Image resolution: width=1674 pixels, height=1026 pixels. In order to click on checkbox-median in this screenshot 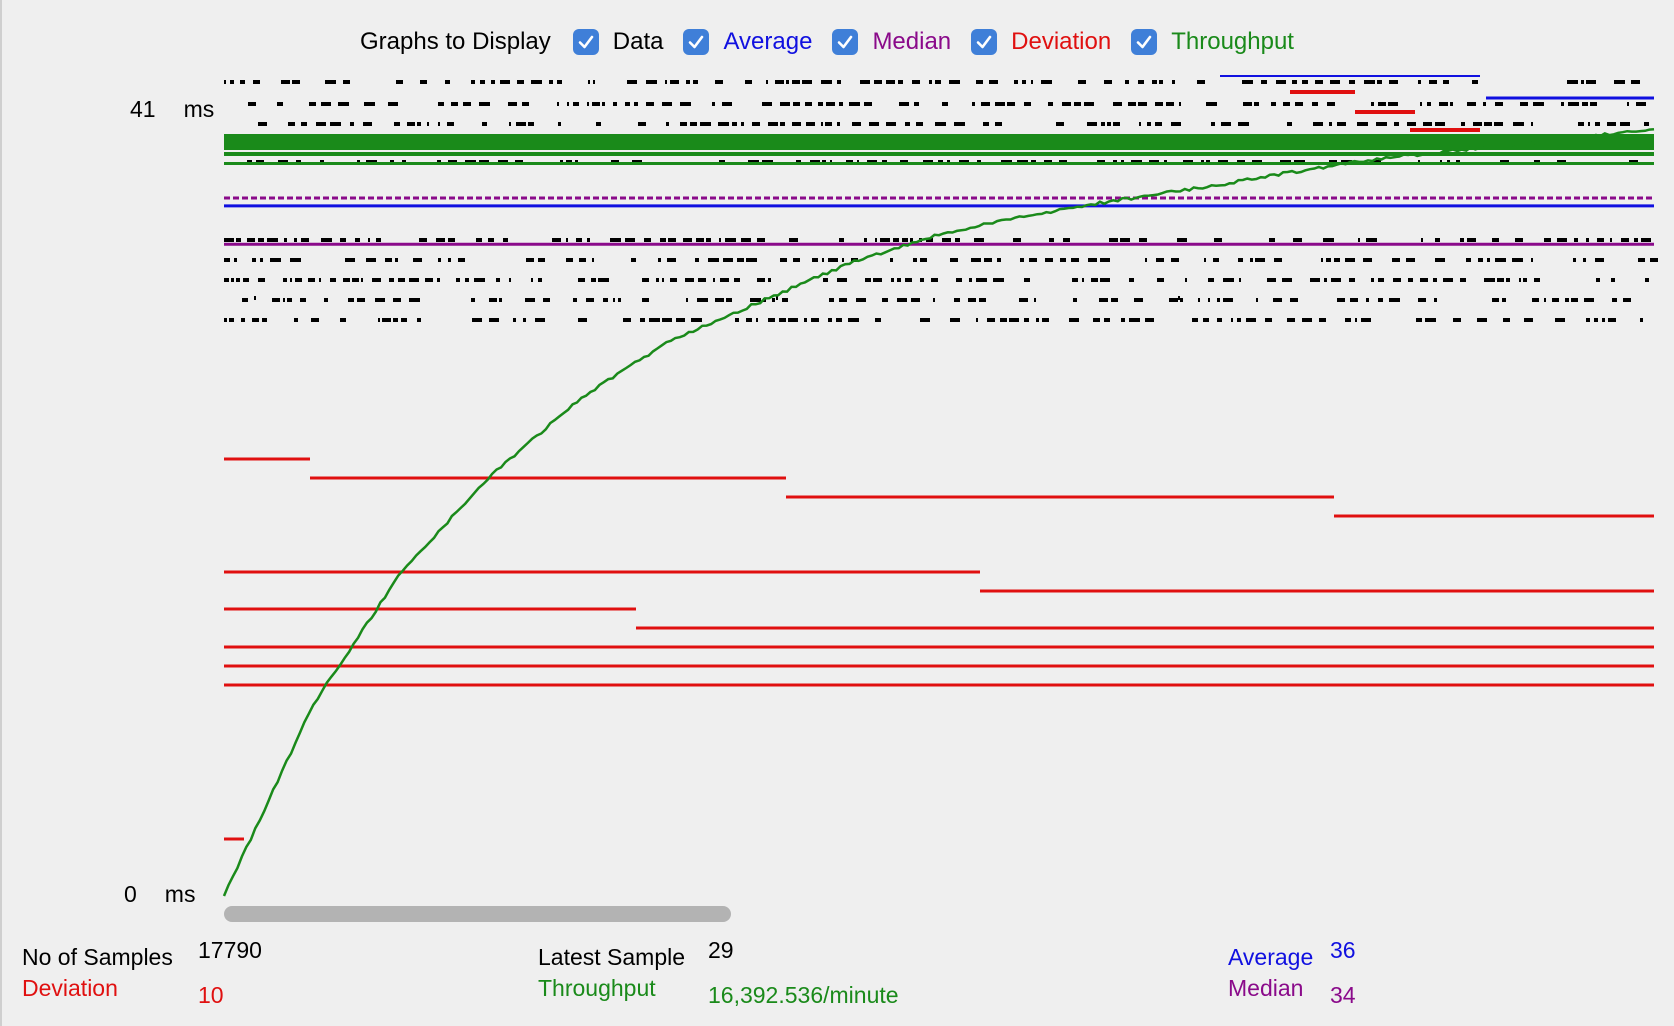, I will do `click(845, 42)`.